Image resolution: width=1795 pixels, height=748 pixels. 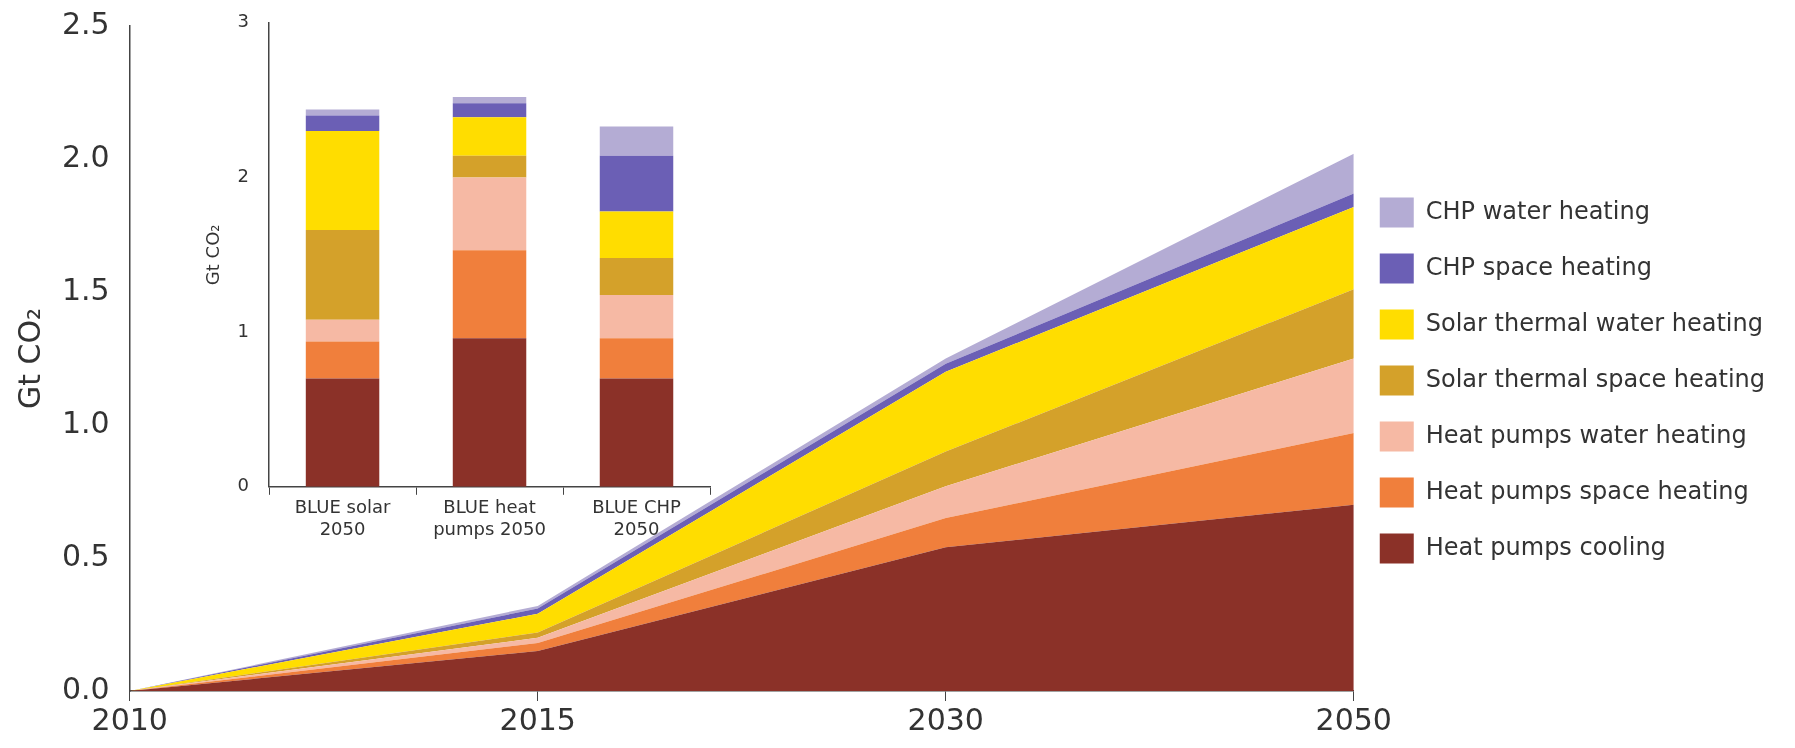 What do you see at coordinates (243, 21) in the screenshot?
I see `y-tick-label: 3` at bounding box center [243, 21].